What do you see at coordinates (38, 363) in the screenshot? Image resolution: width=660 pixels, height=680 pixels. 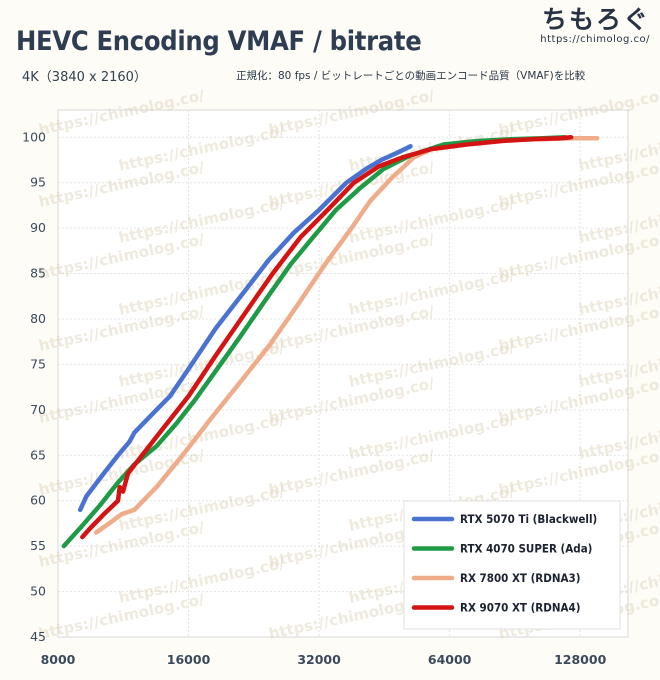 I see `y-tick-label: 75` at bounding box center [38, 363].